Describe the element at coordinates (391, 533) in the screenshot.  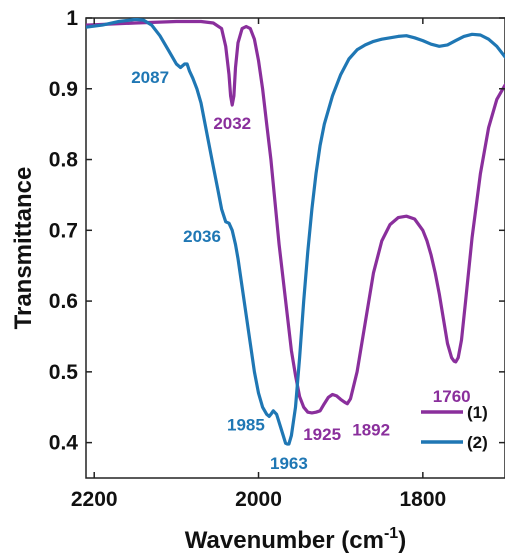
I see `x-axis-label-superscript: -1` at that location.